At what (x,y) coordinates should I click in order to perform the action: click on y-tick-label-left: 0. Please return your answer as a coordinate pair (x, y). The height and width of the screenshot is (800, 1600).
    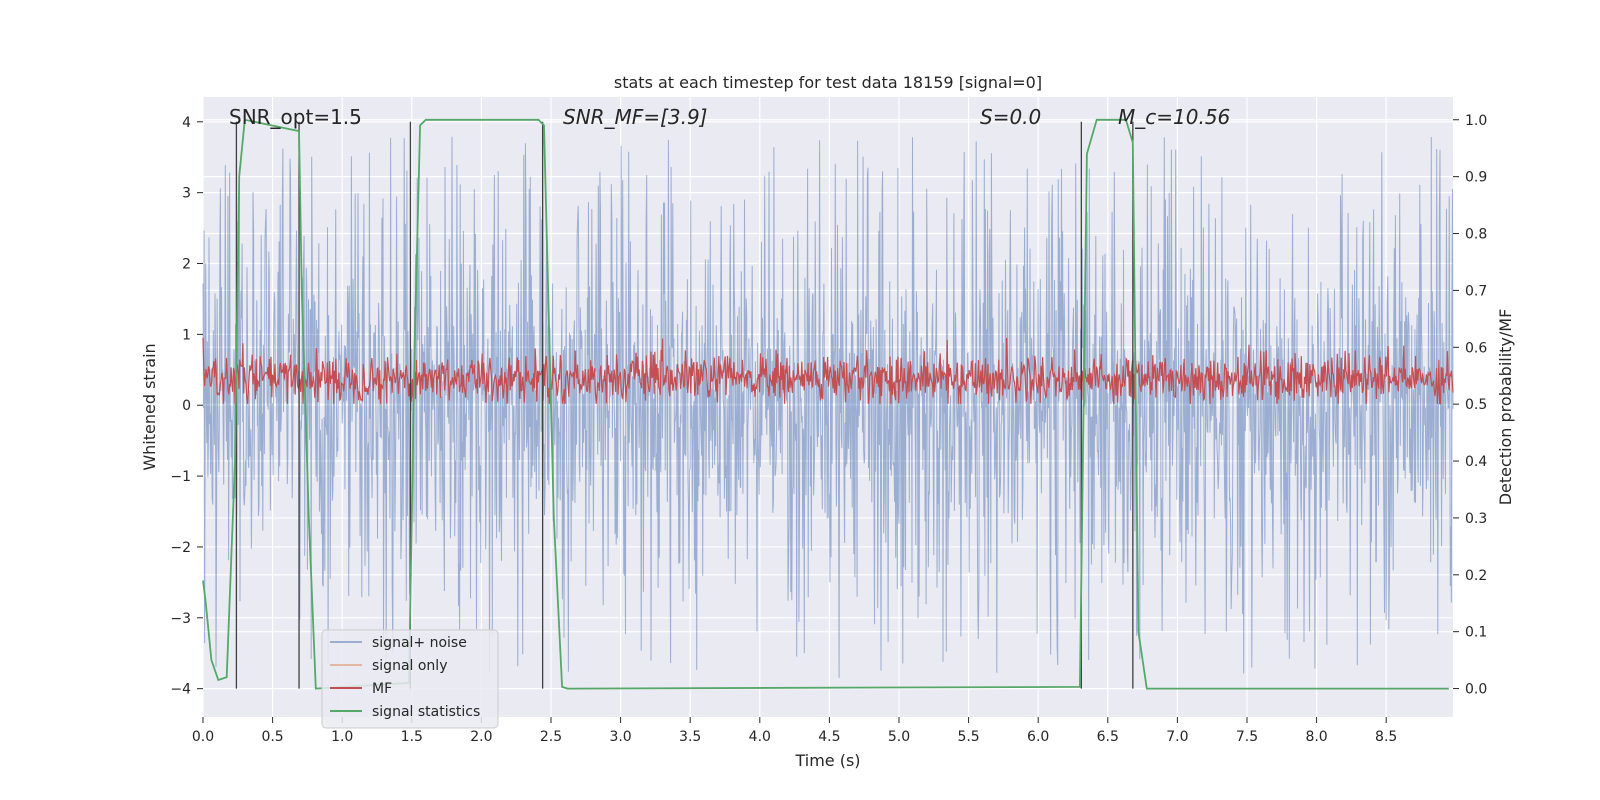
    Looking at the image, I should click on (186, 406).